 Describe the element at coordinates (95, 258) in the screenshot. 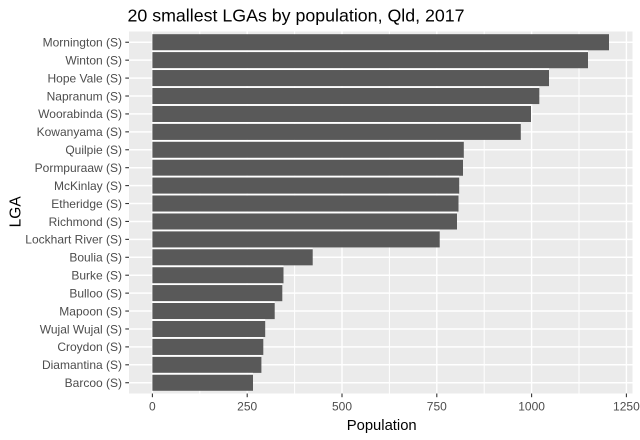

I see `svg-text: Boulia (S)` at that location.